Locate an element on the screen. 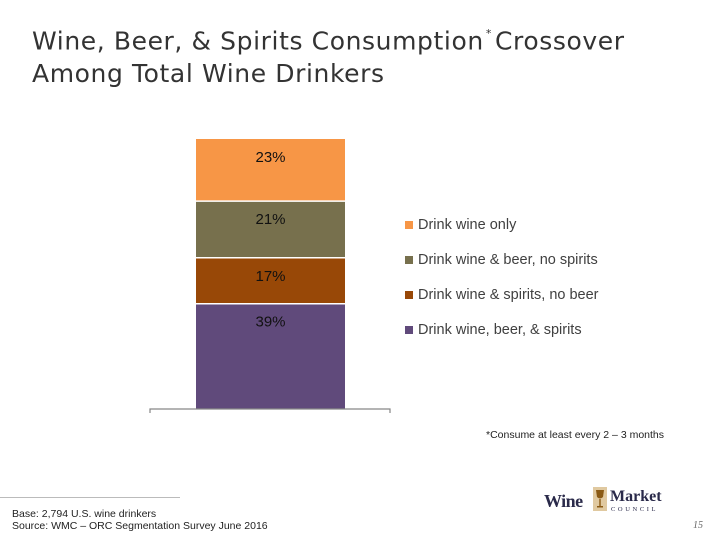 Image resolution: width=720 pixels, height=540 pixels. data-label: 23% is located at coordinates (270, 157).